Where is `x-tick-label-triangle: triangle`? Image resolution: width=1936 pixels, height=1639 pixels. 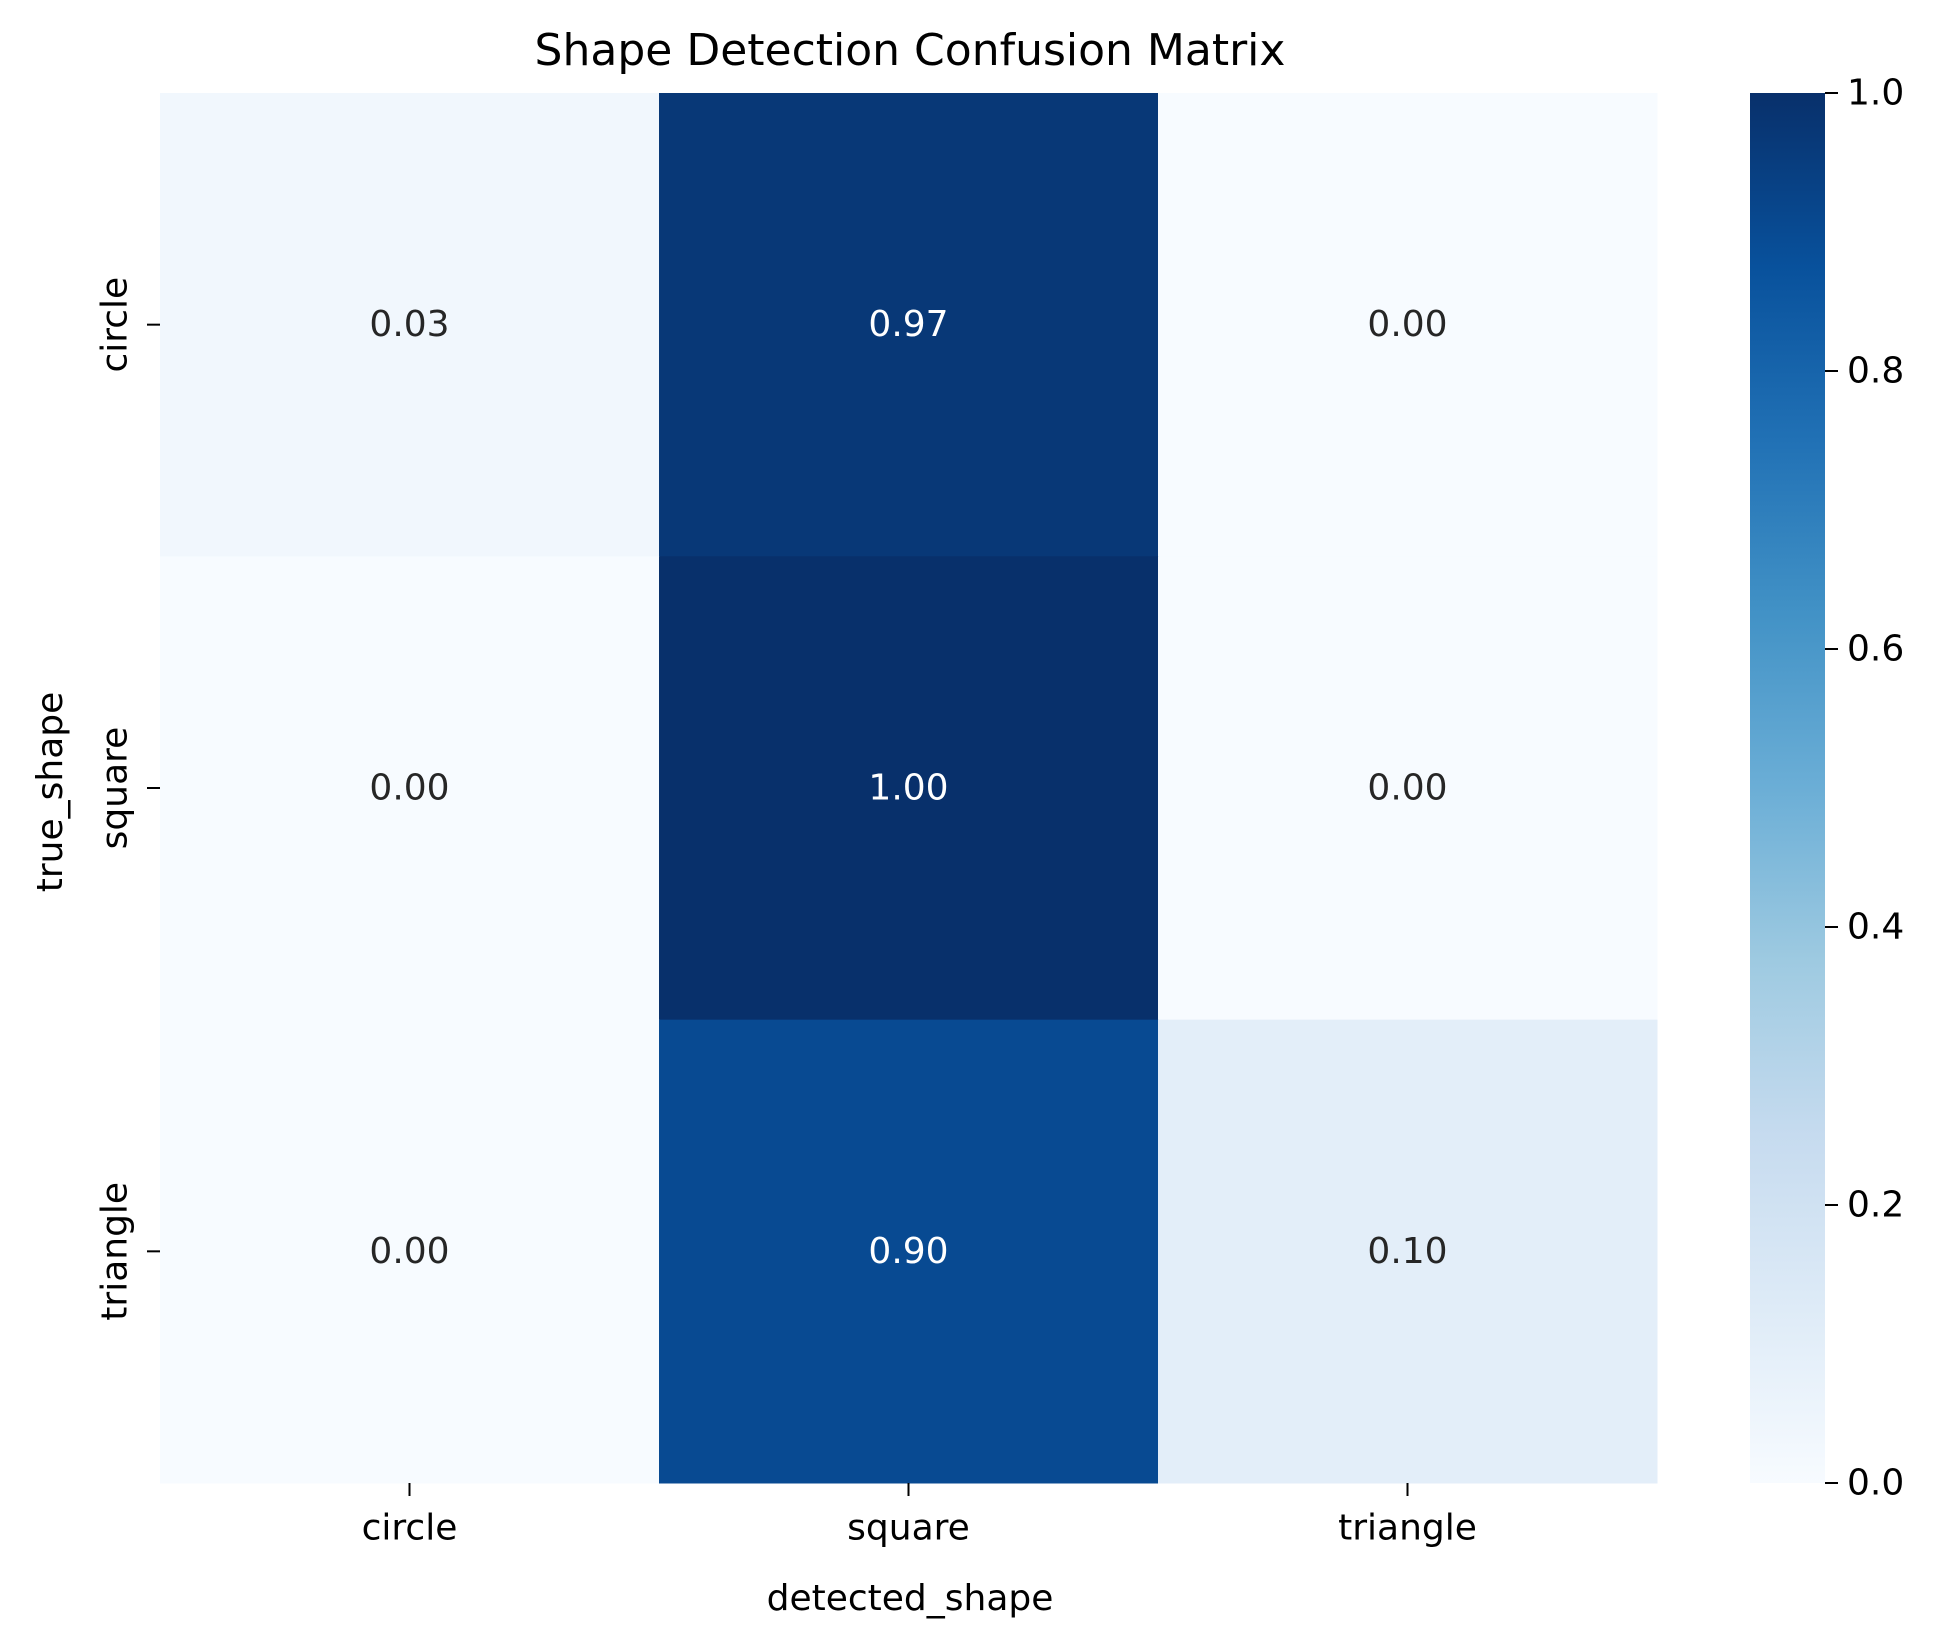
x-tick-label-triangle: triangle is located at coordinates (1407, 1528).